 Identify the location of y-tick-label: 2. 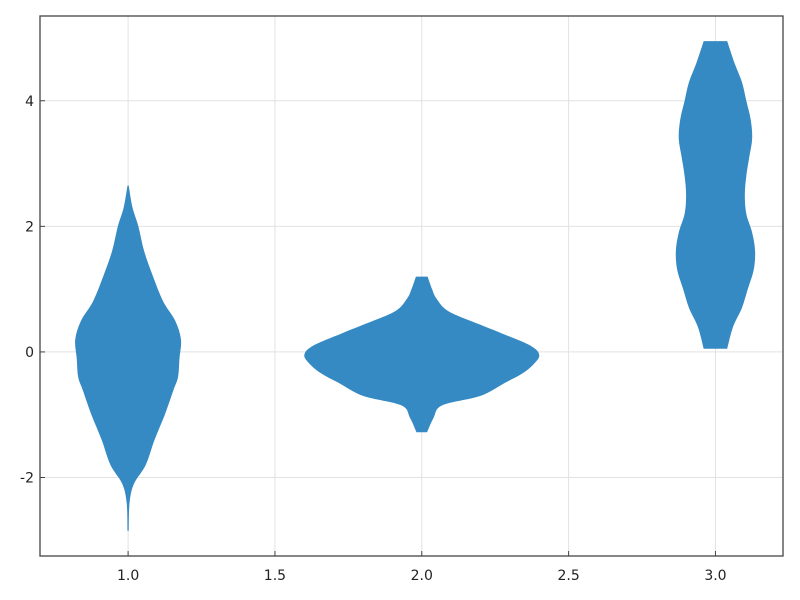
(29, 227).